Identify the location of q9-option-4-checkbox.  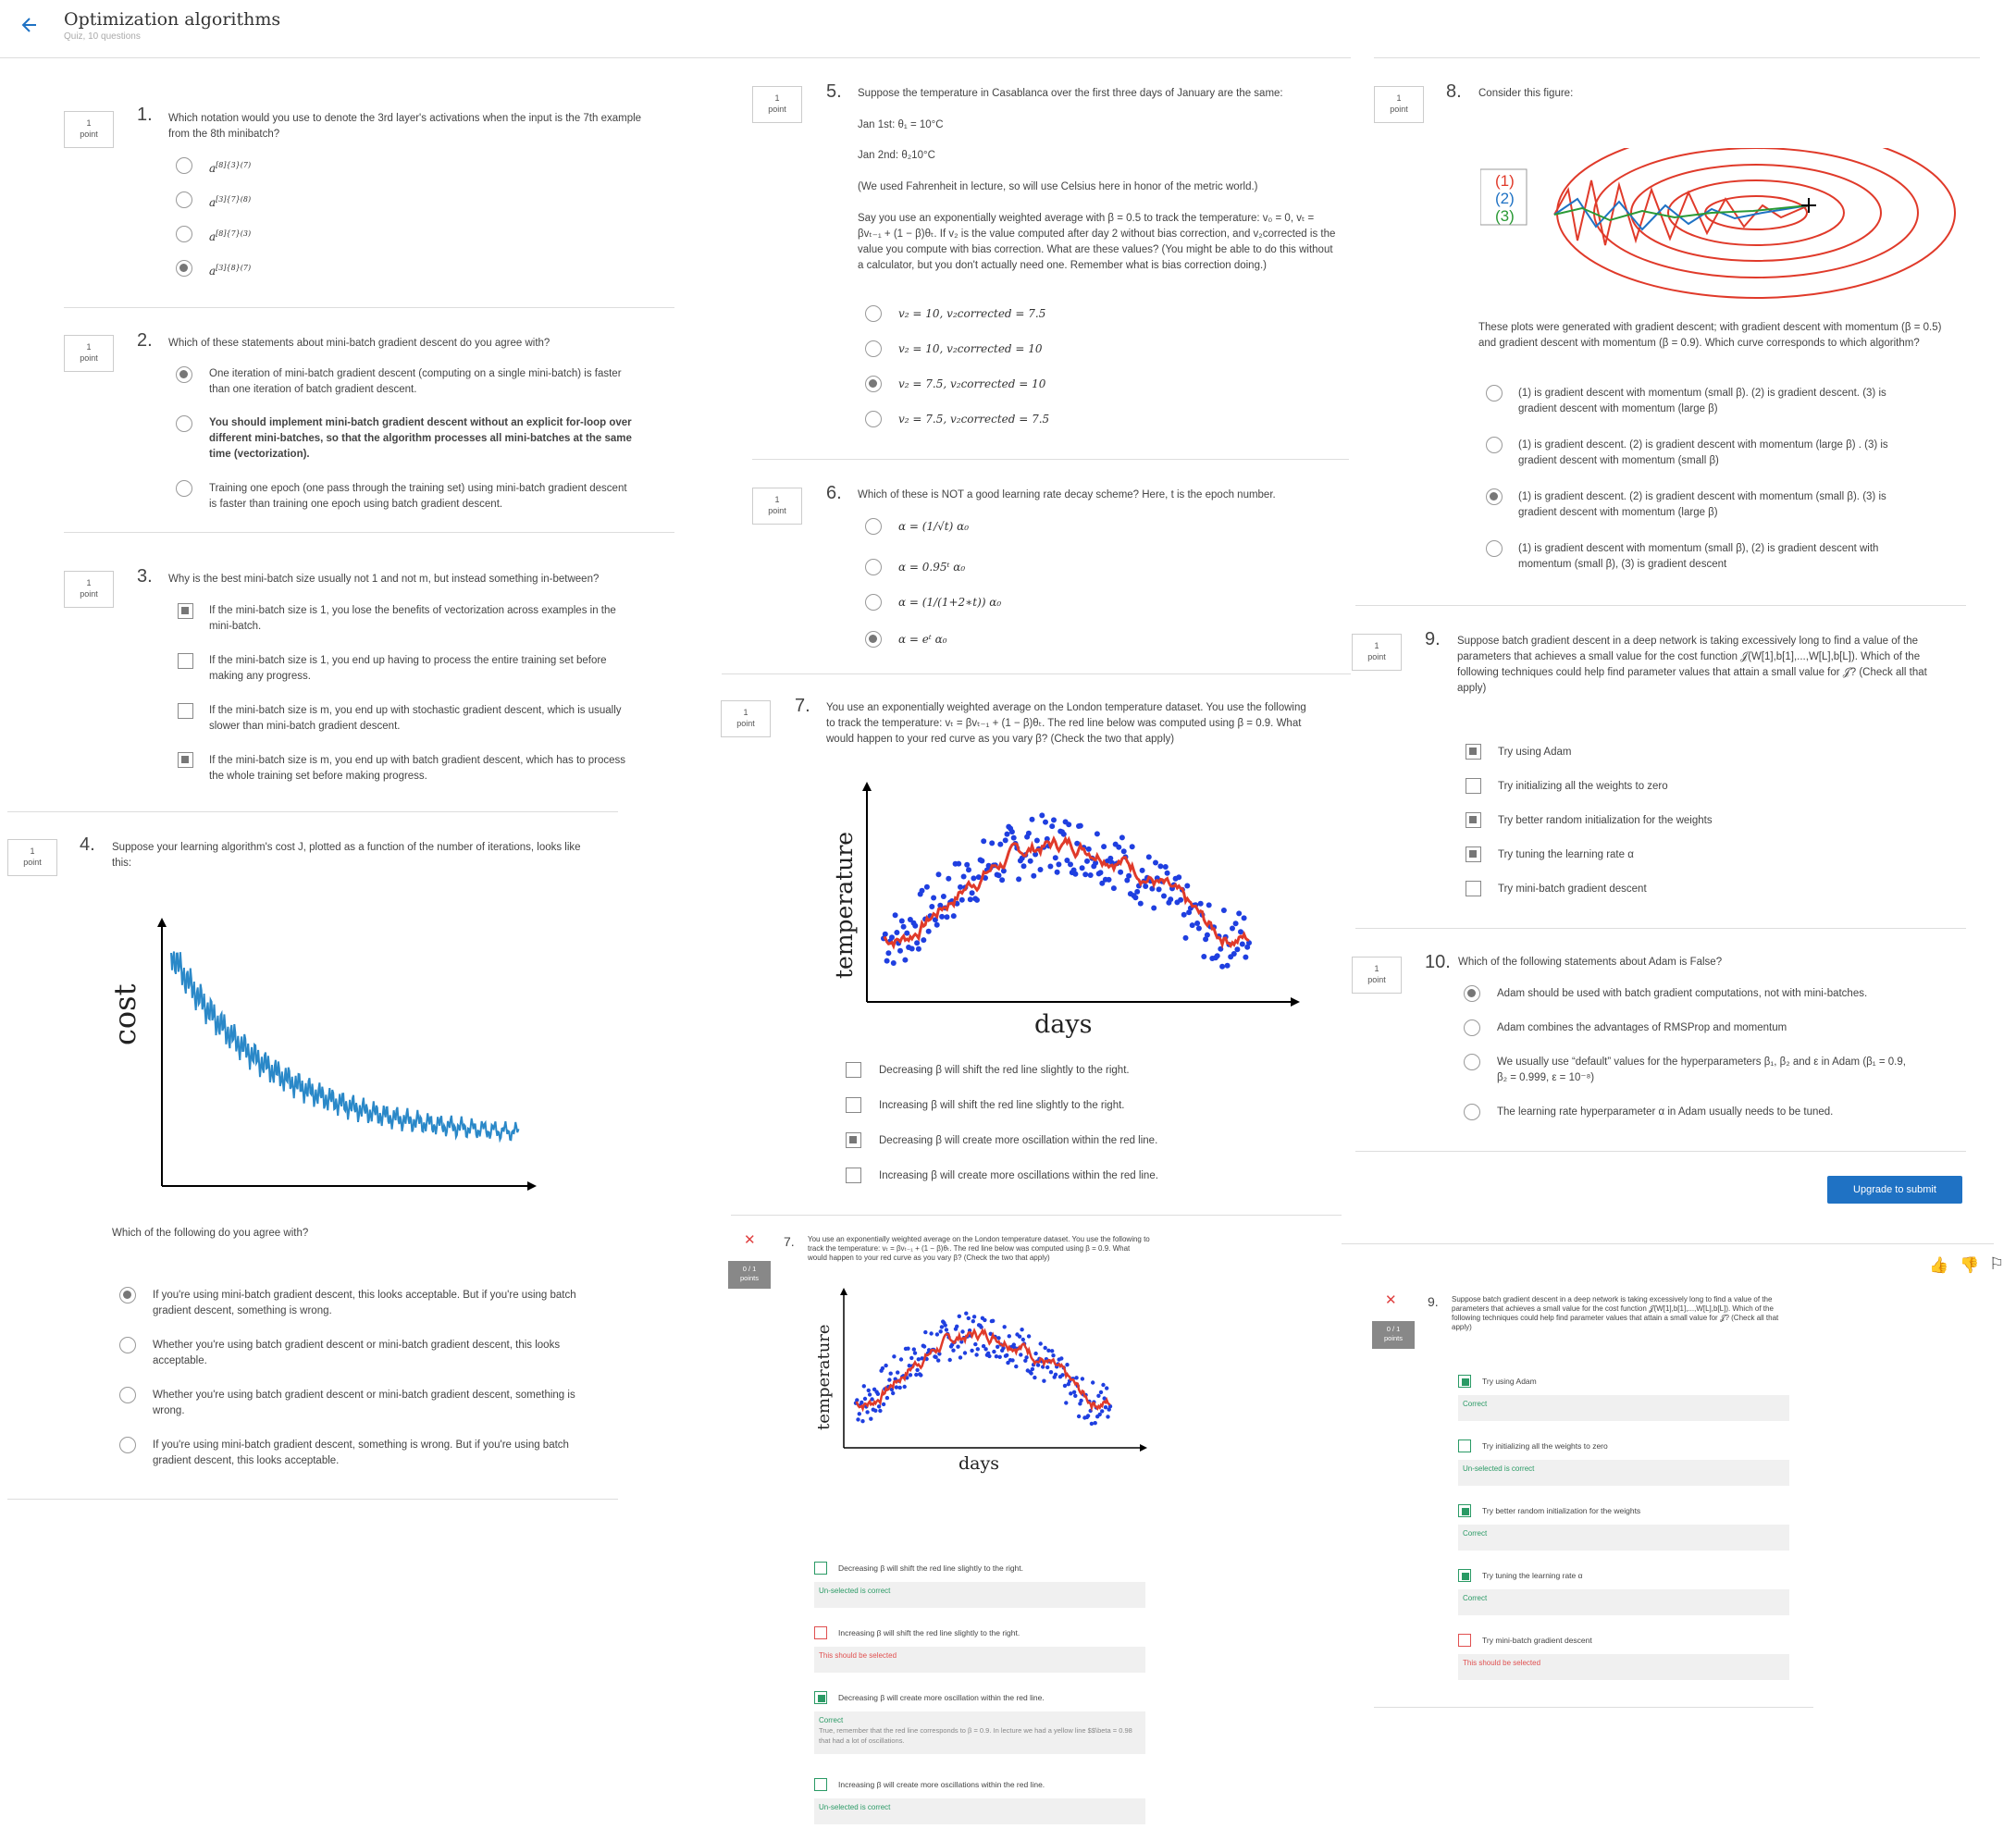
(1474, 854).